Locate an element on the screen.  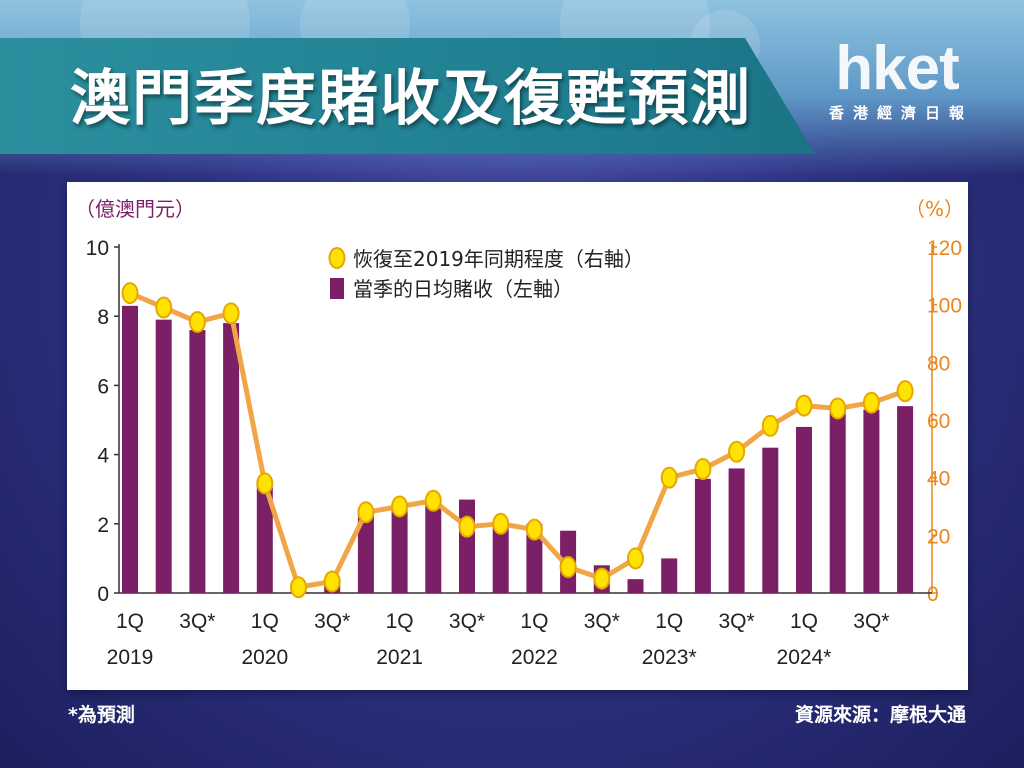
point-4Q2023 is located at coordinates (770, 425).